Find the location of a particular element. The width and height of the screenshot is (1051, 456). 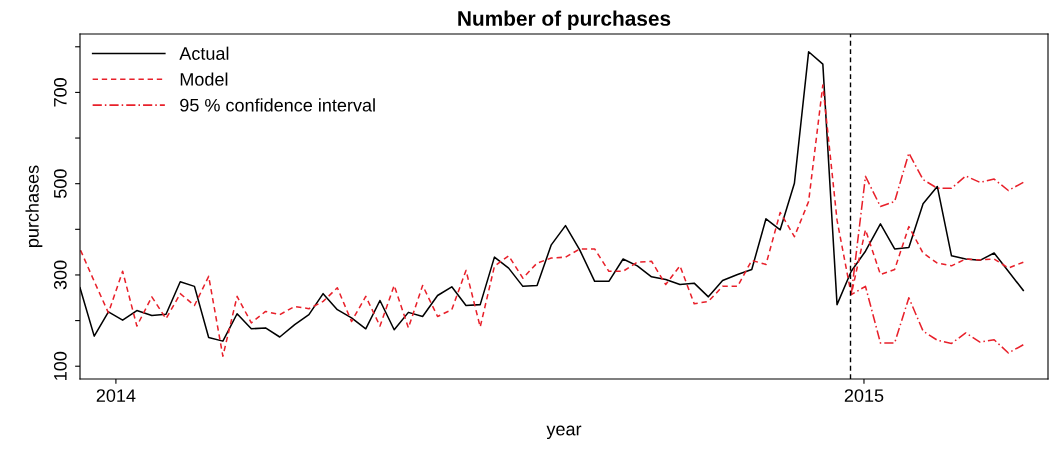

legend-label: 95 % confidence interval is located at coordinates (277, 105).